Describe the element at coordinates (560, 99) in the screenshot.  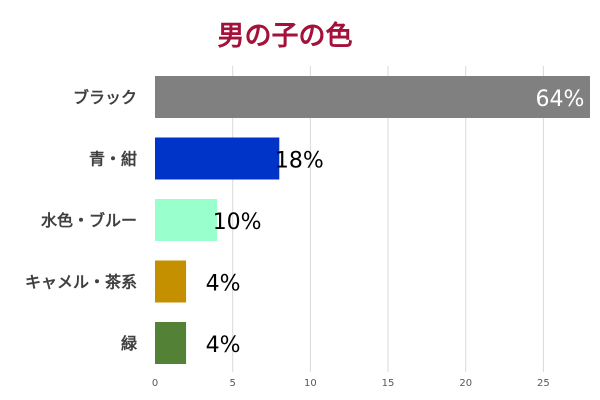
I see `data-label: 64%` at that location.